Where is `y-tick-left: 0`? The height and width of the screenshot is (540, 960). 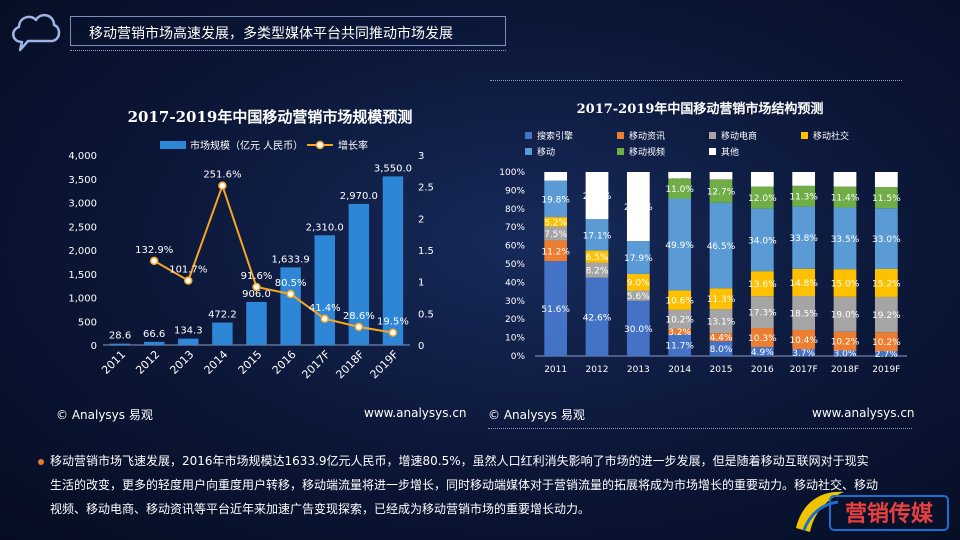
y-tick-left: 0 is located at coordinates (94, 346).